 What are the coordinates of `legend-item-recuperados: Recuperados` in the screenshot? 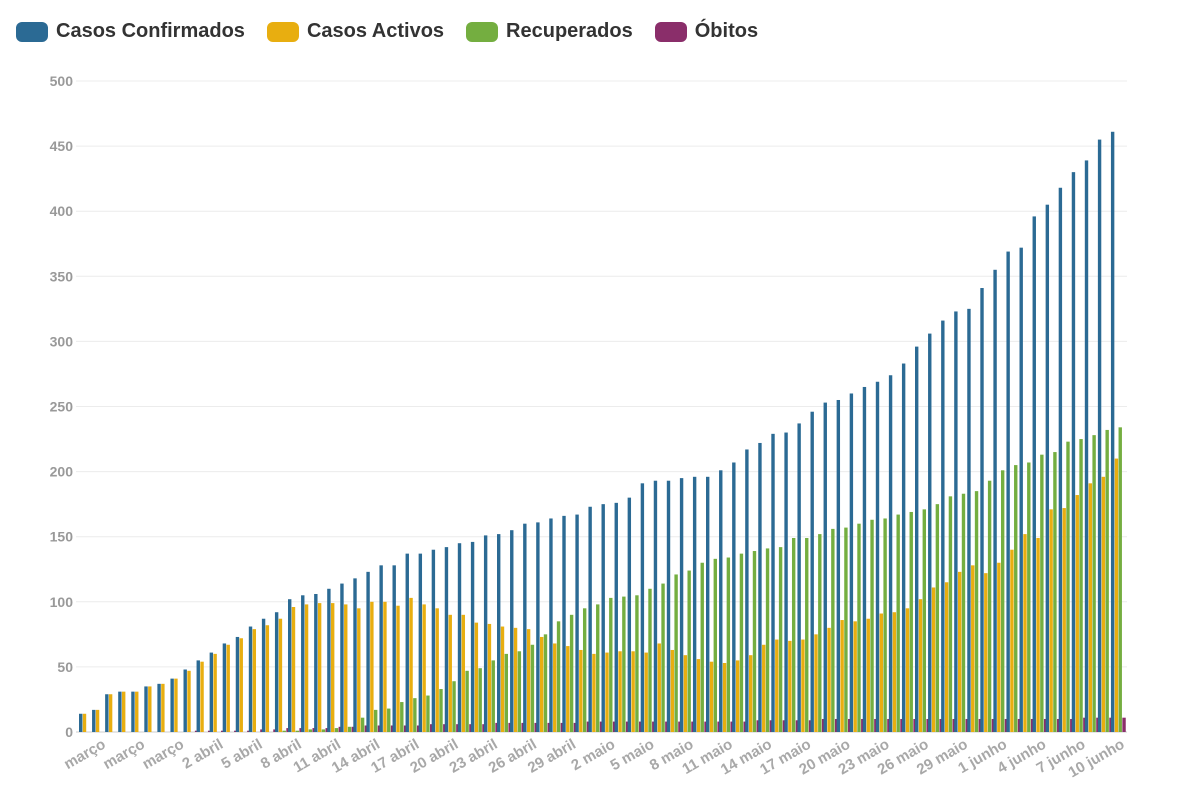 It's located at (549, 31).